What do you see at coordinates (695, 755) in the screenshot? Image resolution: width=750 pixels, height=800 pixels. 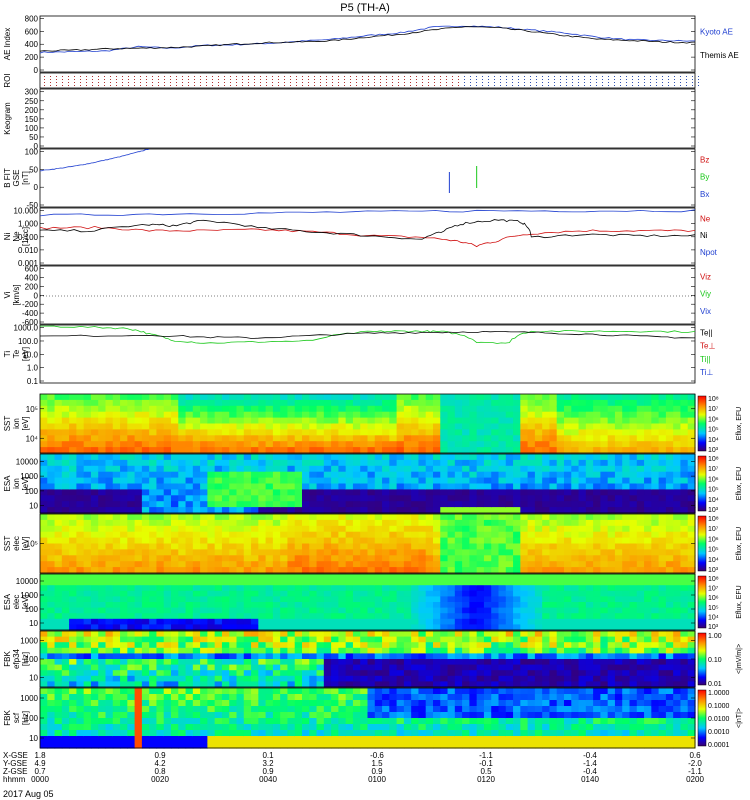 I see `ephem-value: 0.6` at bounding box center [695, 755].